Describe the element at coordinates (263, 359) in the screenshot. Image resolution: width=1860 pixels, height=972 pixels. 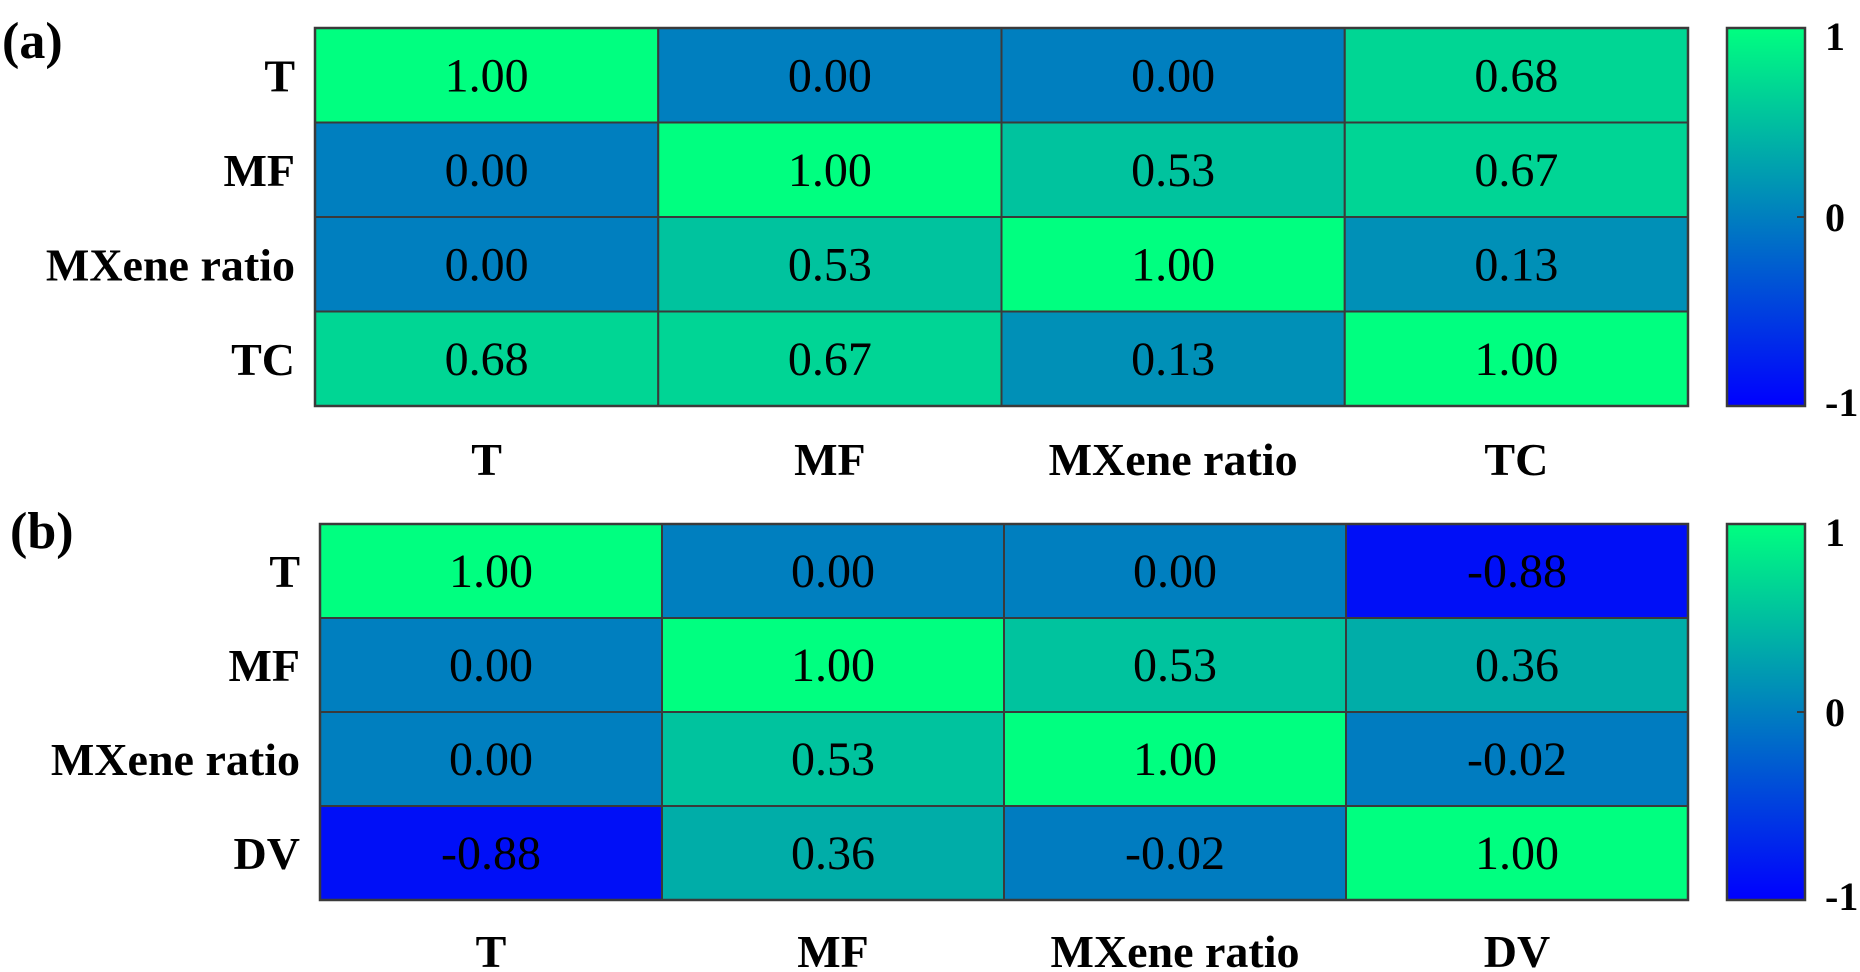
I see `row-label: TC` at that location.